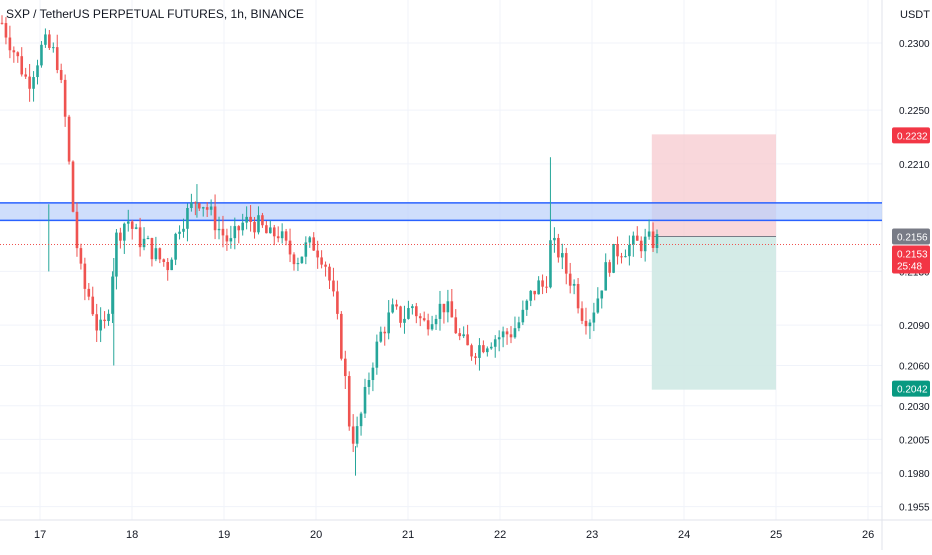 The image size is (932, 555). I want to click on current-price-badge, so click(911, 259).